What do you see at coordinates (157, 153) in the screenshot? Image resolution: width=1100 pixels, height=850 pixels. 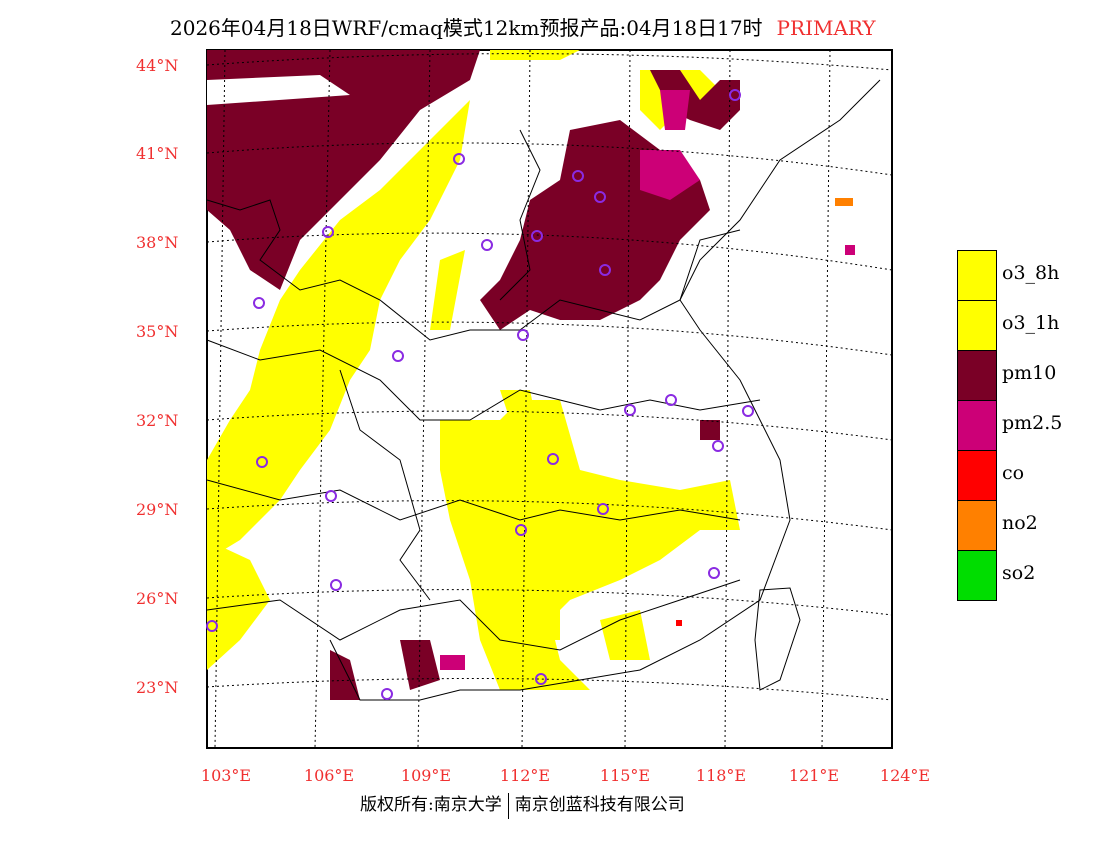 I see `lat-label: 41°N` at bounding box center [157, 153].